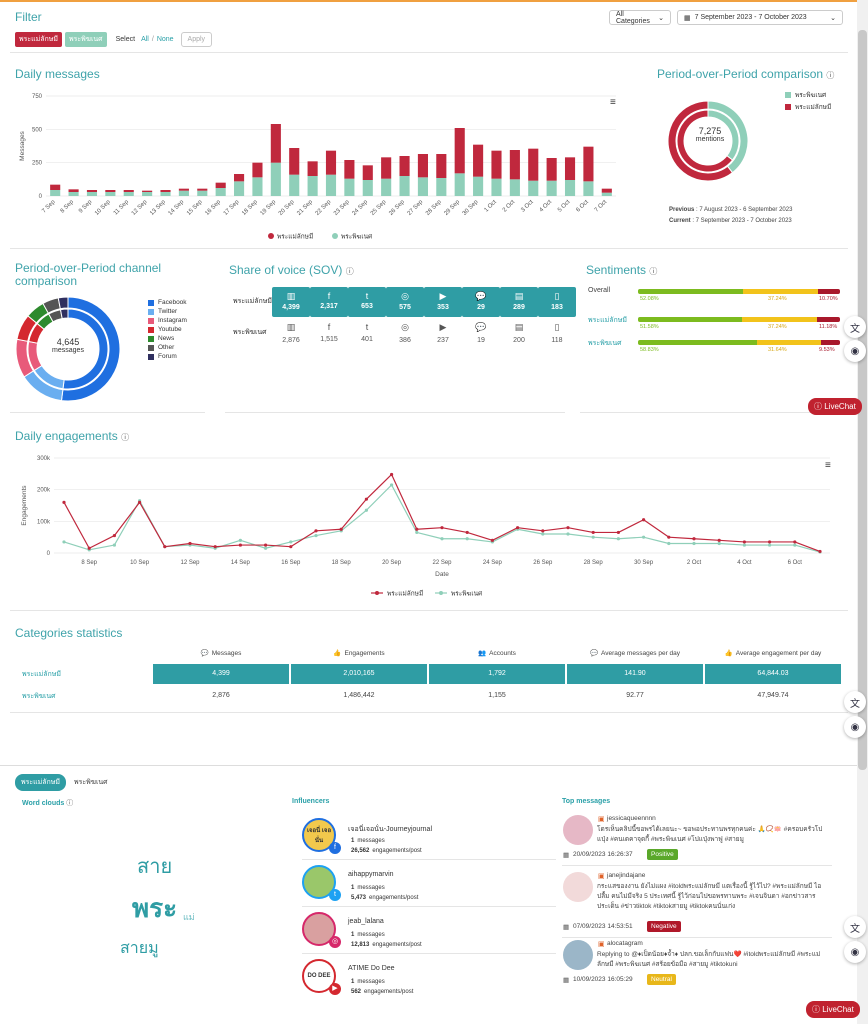 The height and width of the screenshot is (1024, 868). Describe the element at coordinates (760, 17) in the screenshot. I see `date-range-picker: ▦ 7 September 2023 - 7 October 2023 ⌄` at that location.